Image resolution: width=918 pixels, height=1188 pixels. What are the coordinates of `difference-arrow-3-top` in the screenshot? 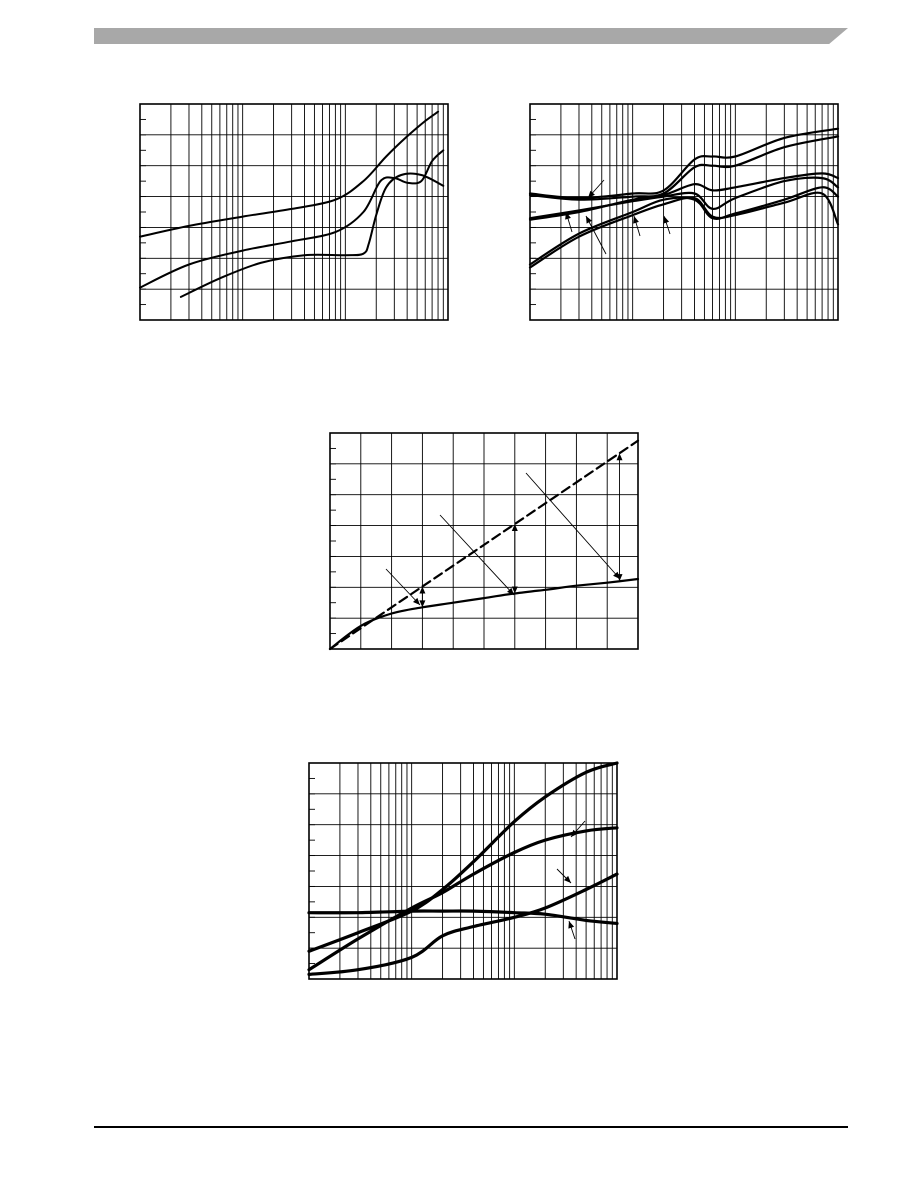 It's located at (619, 457).